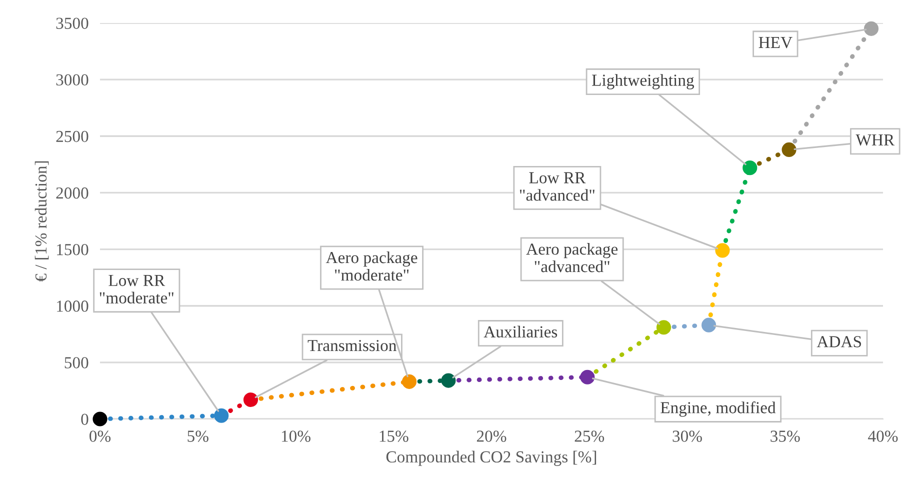 The width and height of the screenshot is (904, 486). What do you see at coordinates (198, 436) in the screenshot?
I see `x-tick-label: 5%` at bounding box center [198, 436].